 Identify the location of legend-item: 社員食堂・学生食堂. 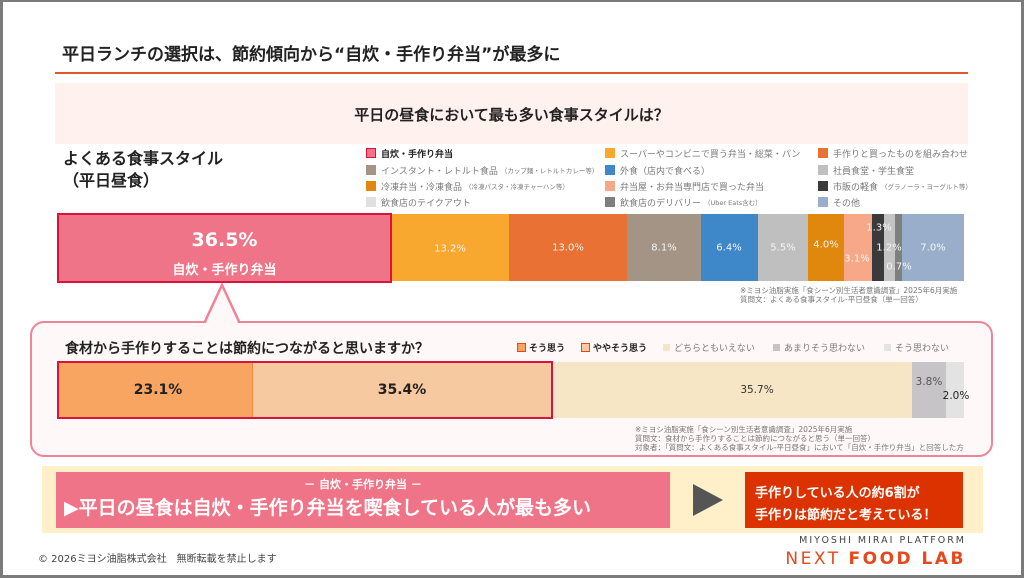
(866, 170).